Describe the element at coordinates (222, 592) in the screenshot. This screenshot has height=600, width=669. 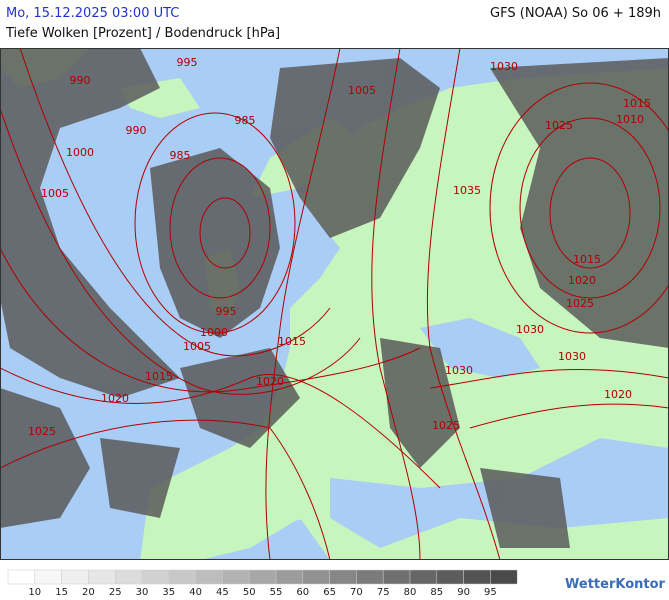
I see `legend-label: 45` at that location.